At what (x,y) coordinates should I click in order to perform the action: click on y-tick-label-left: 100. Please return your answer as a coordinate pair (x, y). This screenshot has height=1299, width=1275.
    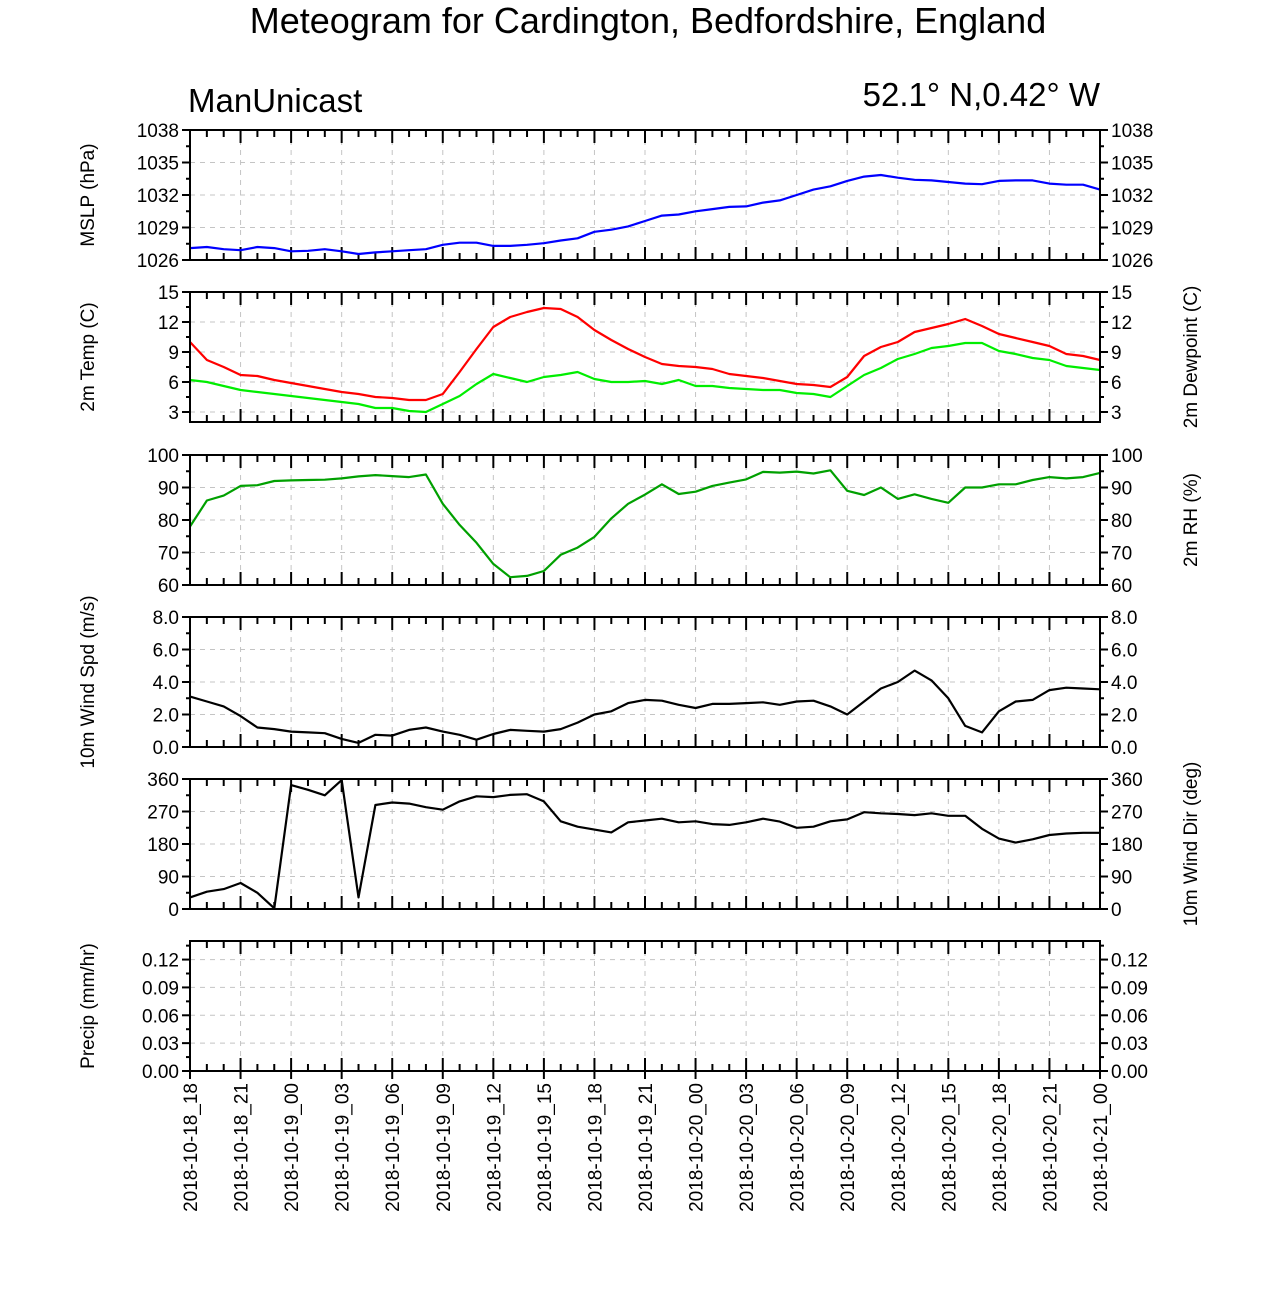
    Looking at the image, I should click on (163, 456).